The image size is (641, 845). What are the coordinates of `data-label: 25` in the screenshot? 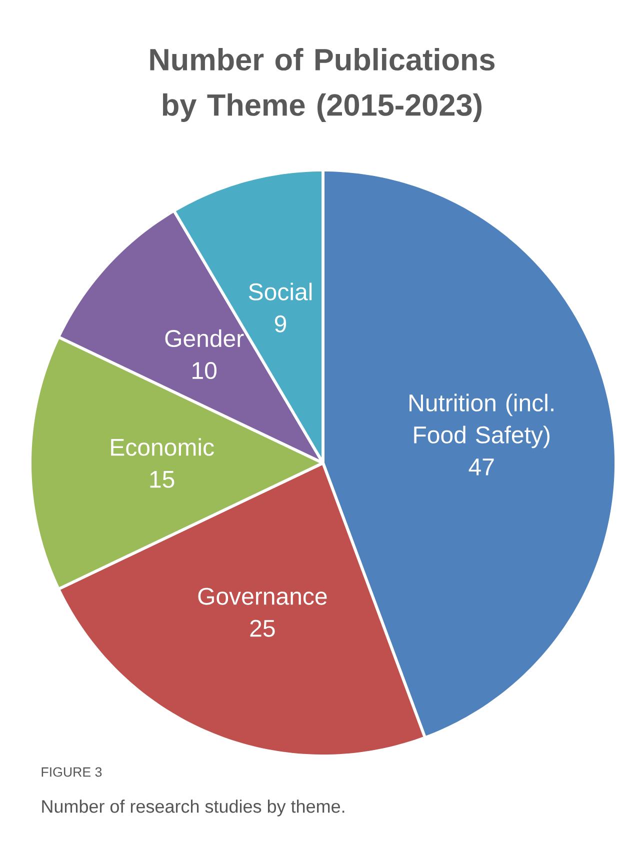 It's located at (262, 628).